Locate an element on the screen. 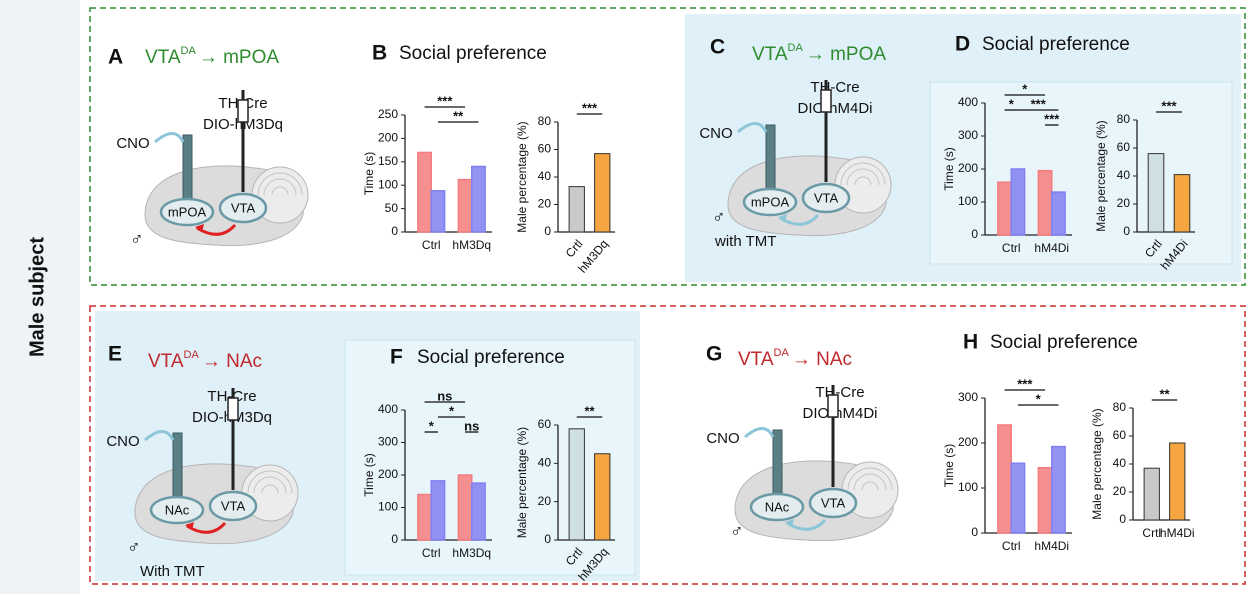  side-strip is located at coordinates (40, 297).